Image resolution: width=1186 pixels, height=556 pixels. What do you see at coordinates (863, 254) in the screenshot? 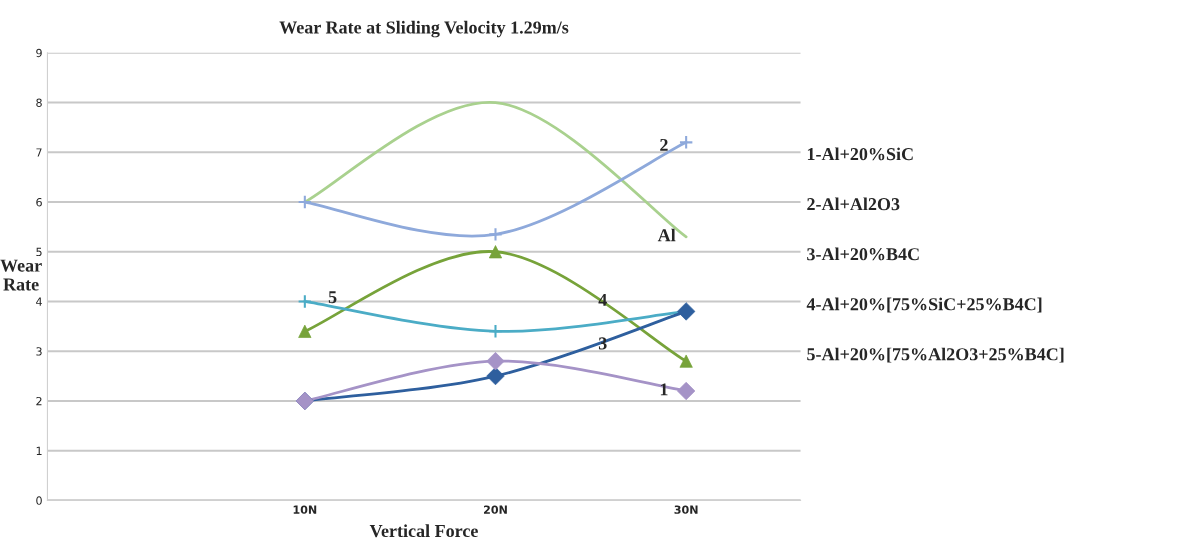
I see `text: 3-Al+20%B4C` at bounding box center [863, 254].